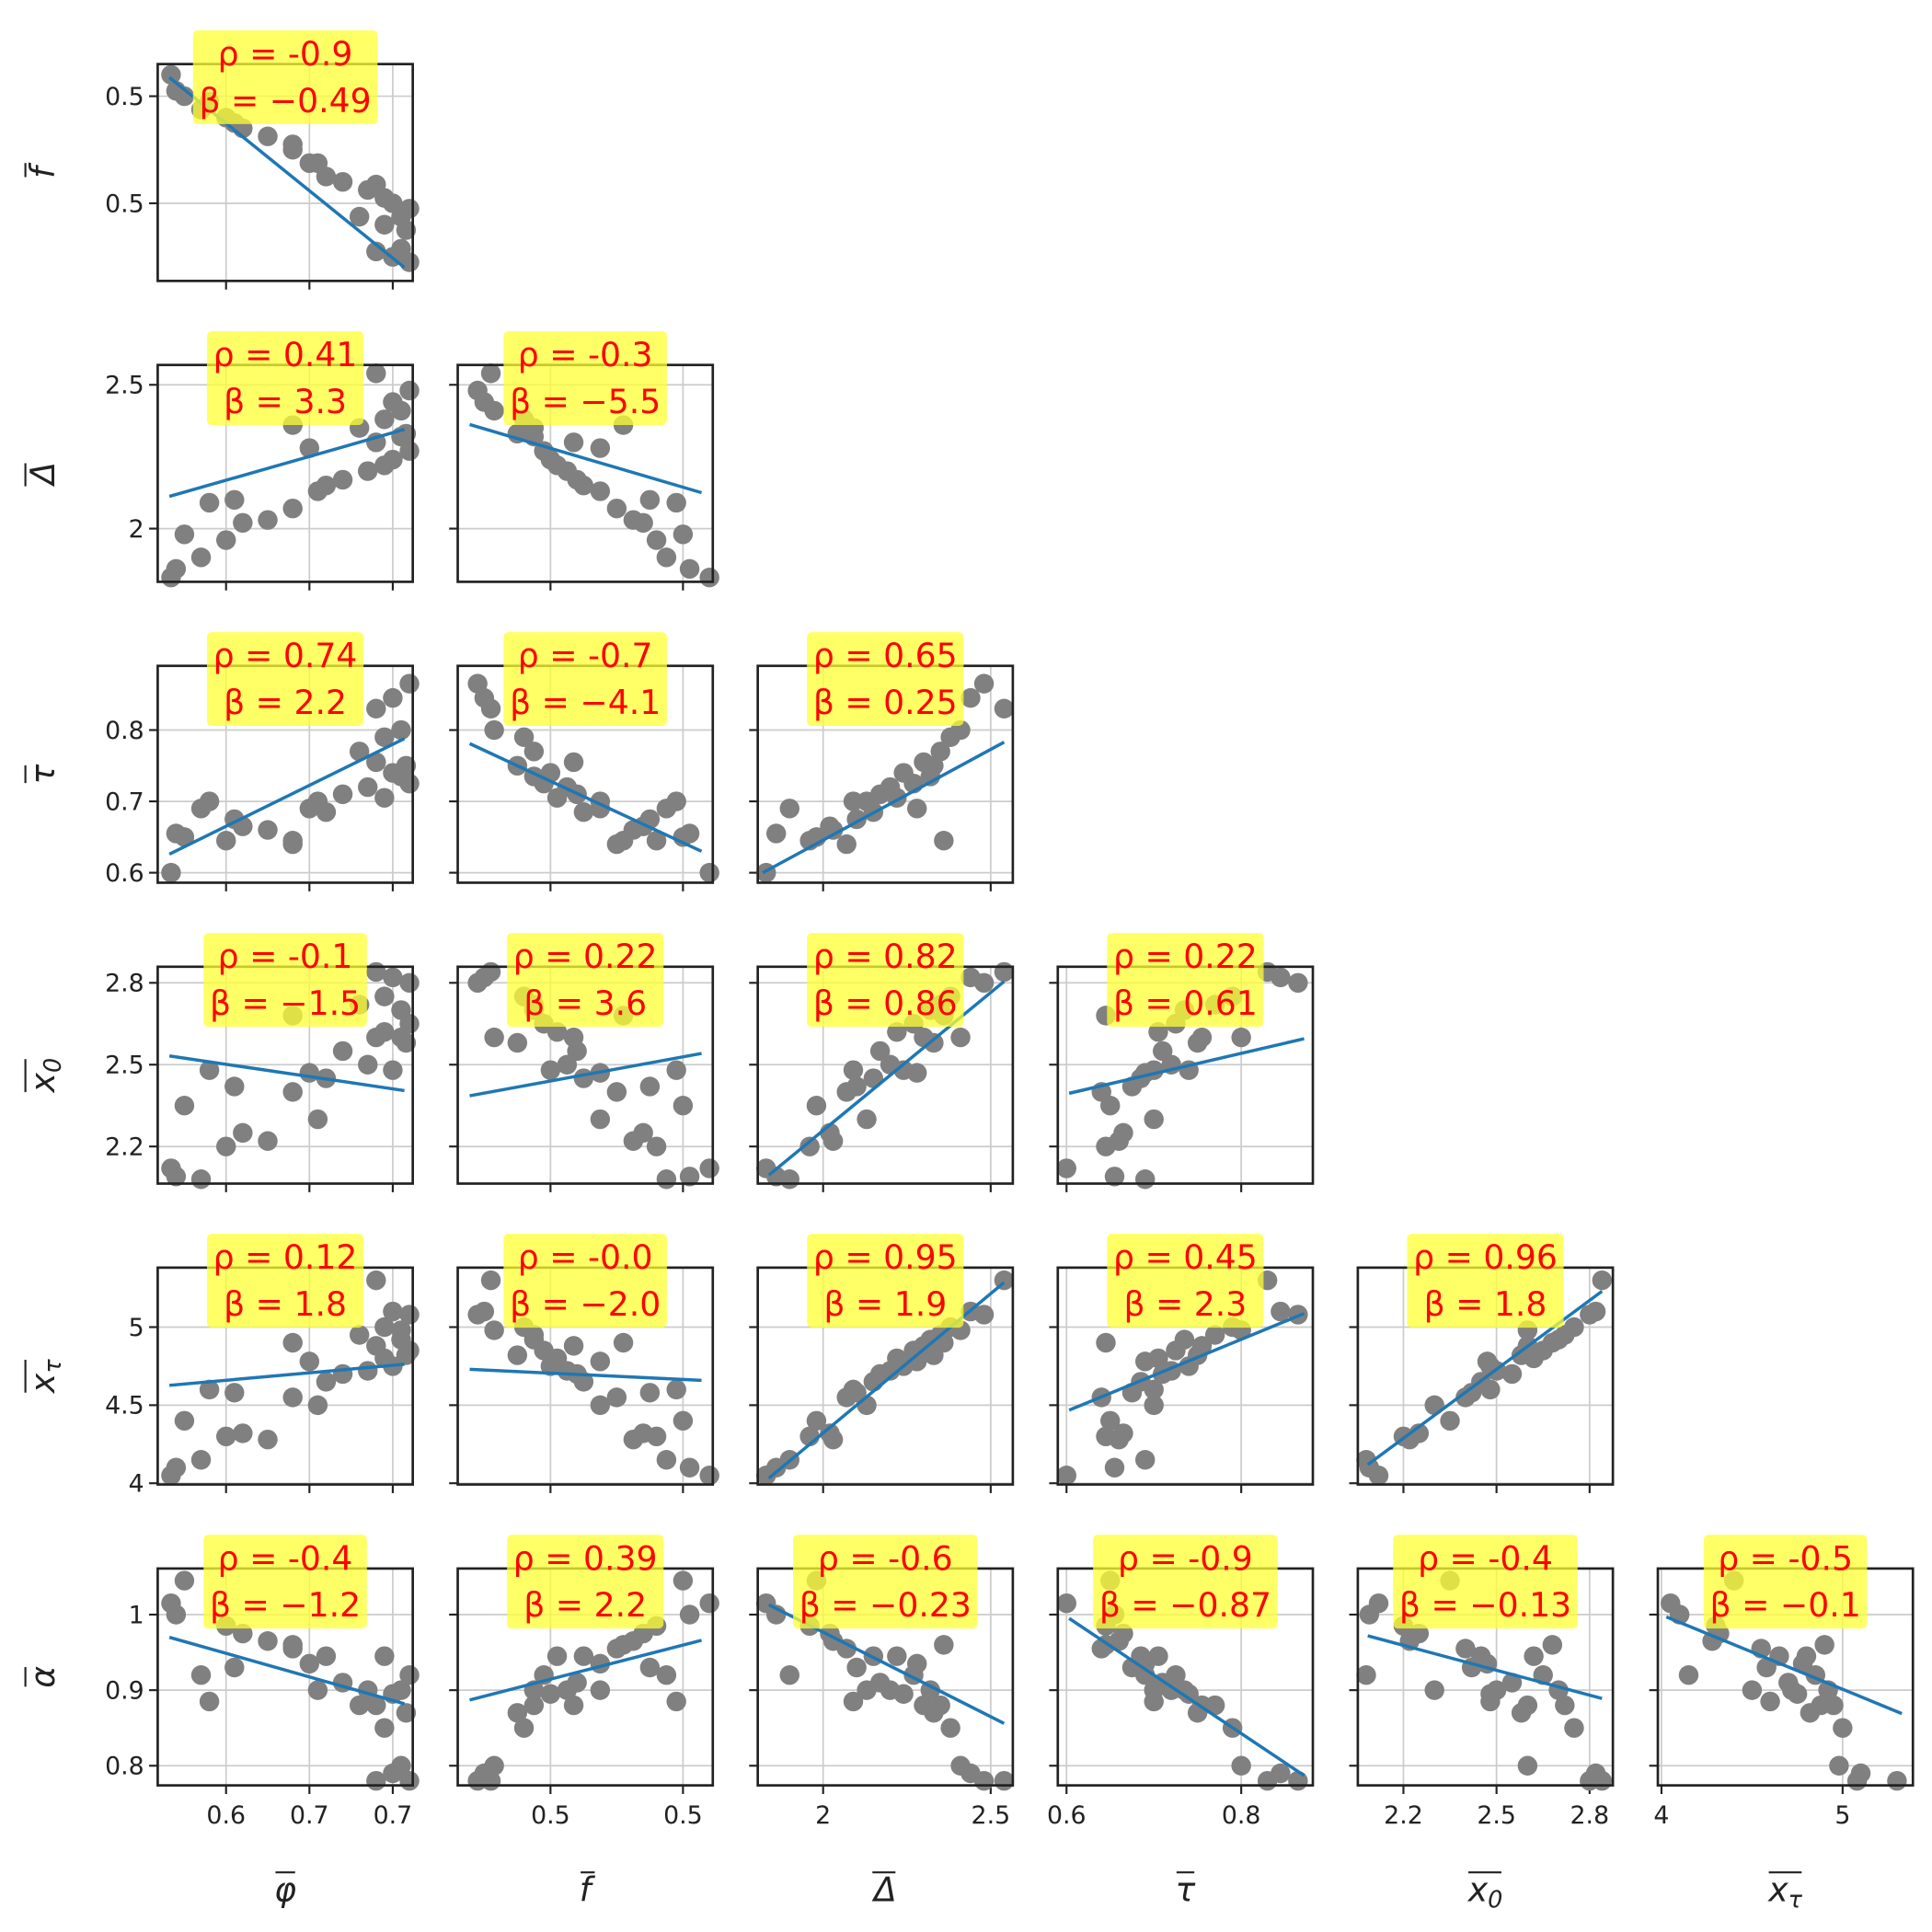 This screenshot has width=1932, height=1932. Describe the element at coordinates (885, 1003) in the screenshot. I see `beta-label: β = 0.86` at that location.